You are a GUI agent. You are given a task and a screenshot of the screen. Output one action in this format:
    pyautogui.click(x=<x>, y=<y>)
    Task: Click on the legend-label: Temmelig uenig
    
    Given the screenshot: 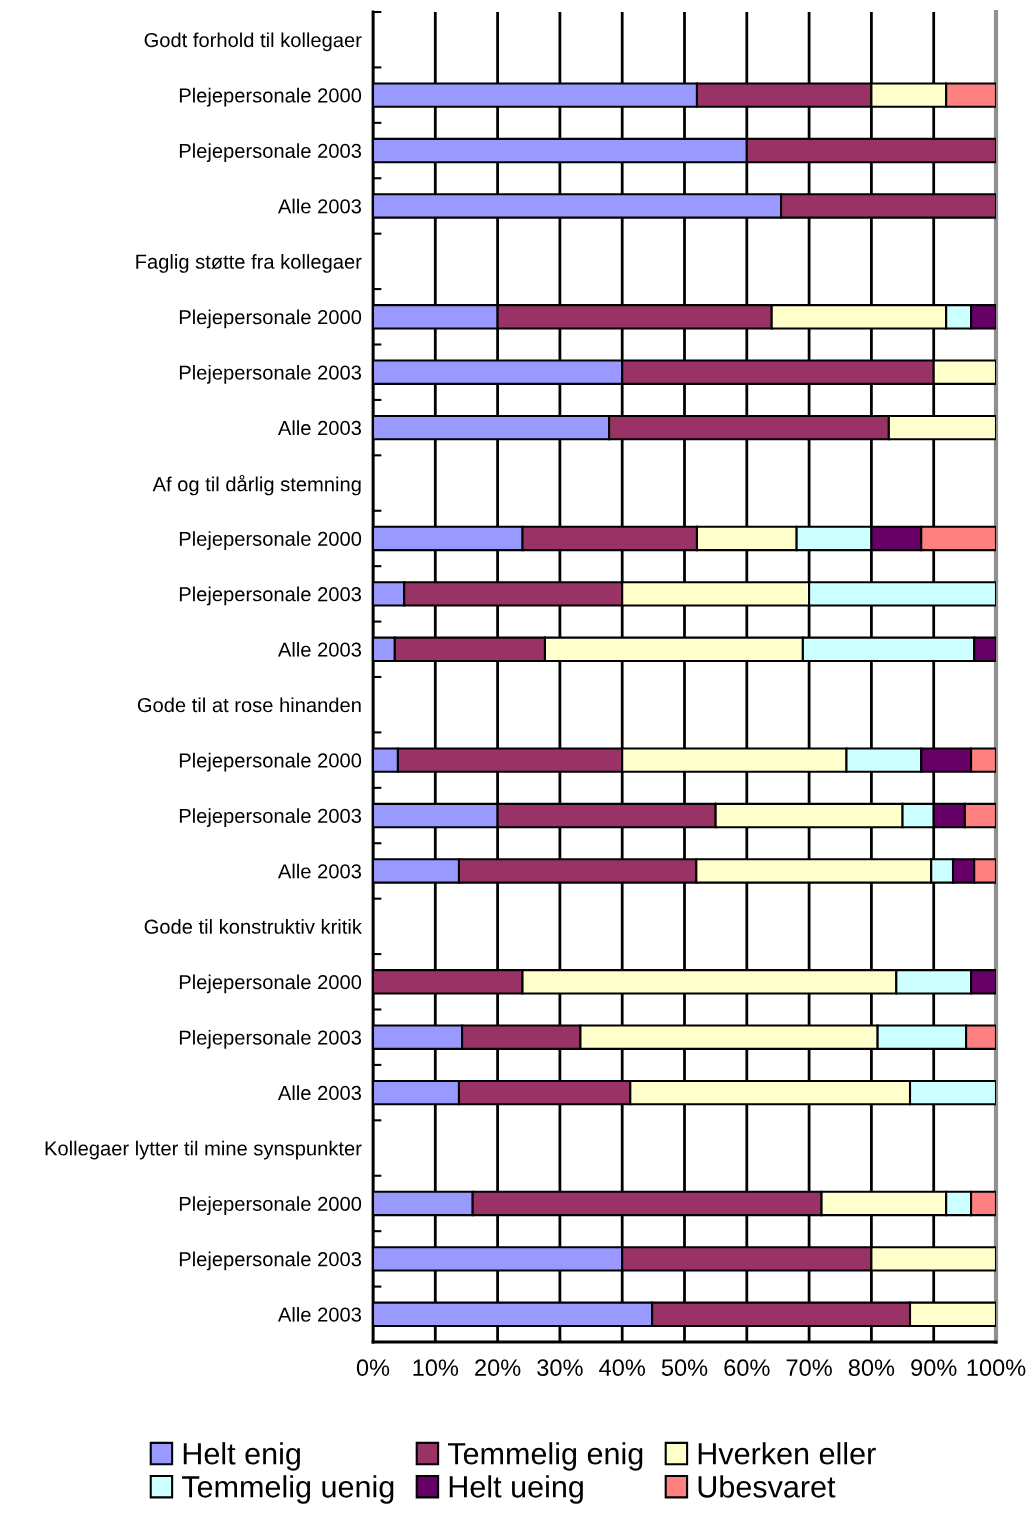 What is the action you would take?
    pyautogui.click(x=287, y=1489)
    